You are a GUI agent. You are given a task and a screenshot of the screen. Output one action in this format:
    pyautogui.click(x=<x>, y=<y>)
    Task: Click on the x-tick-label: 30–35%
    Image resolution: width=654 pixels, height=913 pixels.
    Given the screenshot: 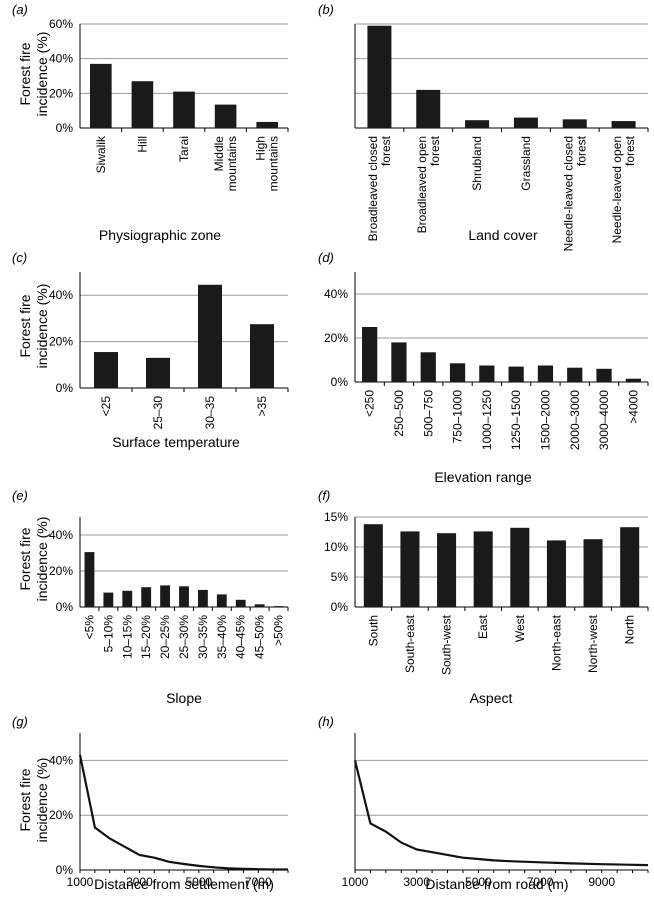 What is the action you would take?
    pyautogui.click(x=203, y=637)
    